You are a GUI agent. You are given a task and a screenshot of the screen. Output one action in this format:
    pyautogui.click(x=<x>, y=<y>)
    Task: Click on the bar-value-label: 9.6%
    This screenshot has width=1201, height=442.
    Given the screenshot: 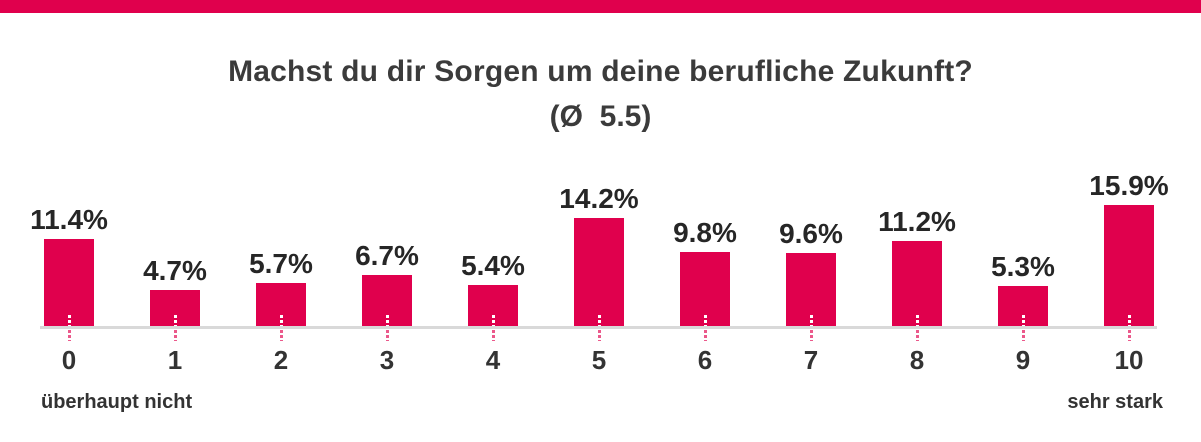 What is the action you would take?
    pyautogui.click(x=811, y=233)
    